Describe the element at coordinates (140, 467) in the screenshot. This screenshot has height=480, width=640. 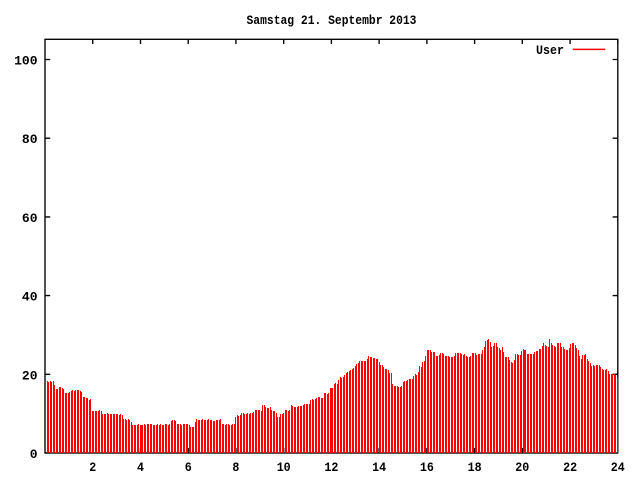
I see `svg-text: 4` at that location.